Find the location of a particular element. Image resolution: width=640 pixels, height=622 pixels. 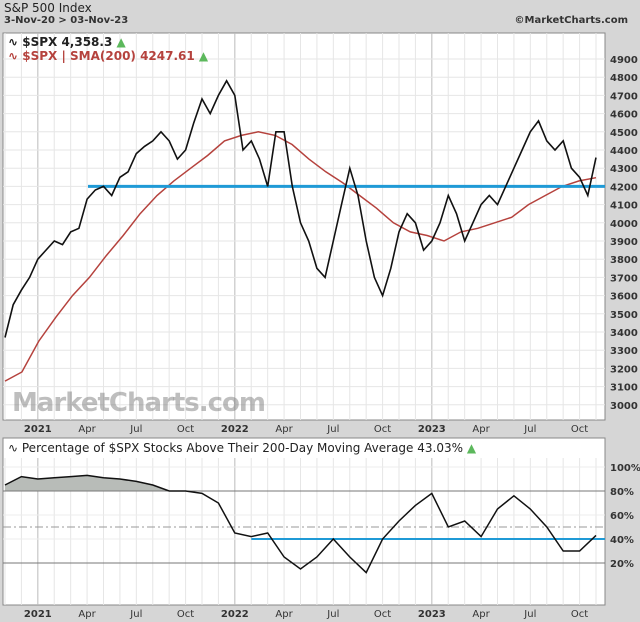

date-range: 3-Nov-20 > 03-Nov-23 is located at coordinates (66, 20).